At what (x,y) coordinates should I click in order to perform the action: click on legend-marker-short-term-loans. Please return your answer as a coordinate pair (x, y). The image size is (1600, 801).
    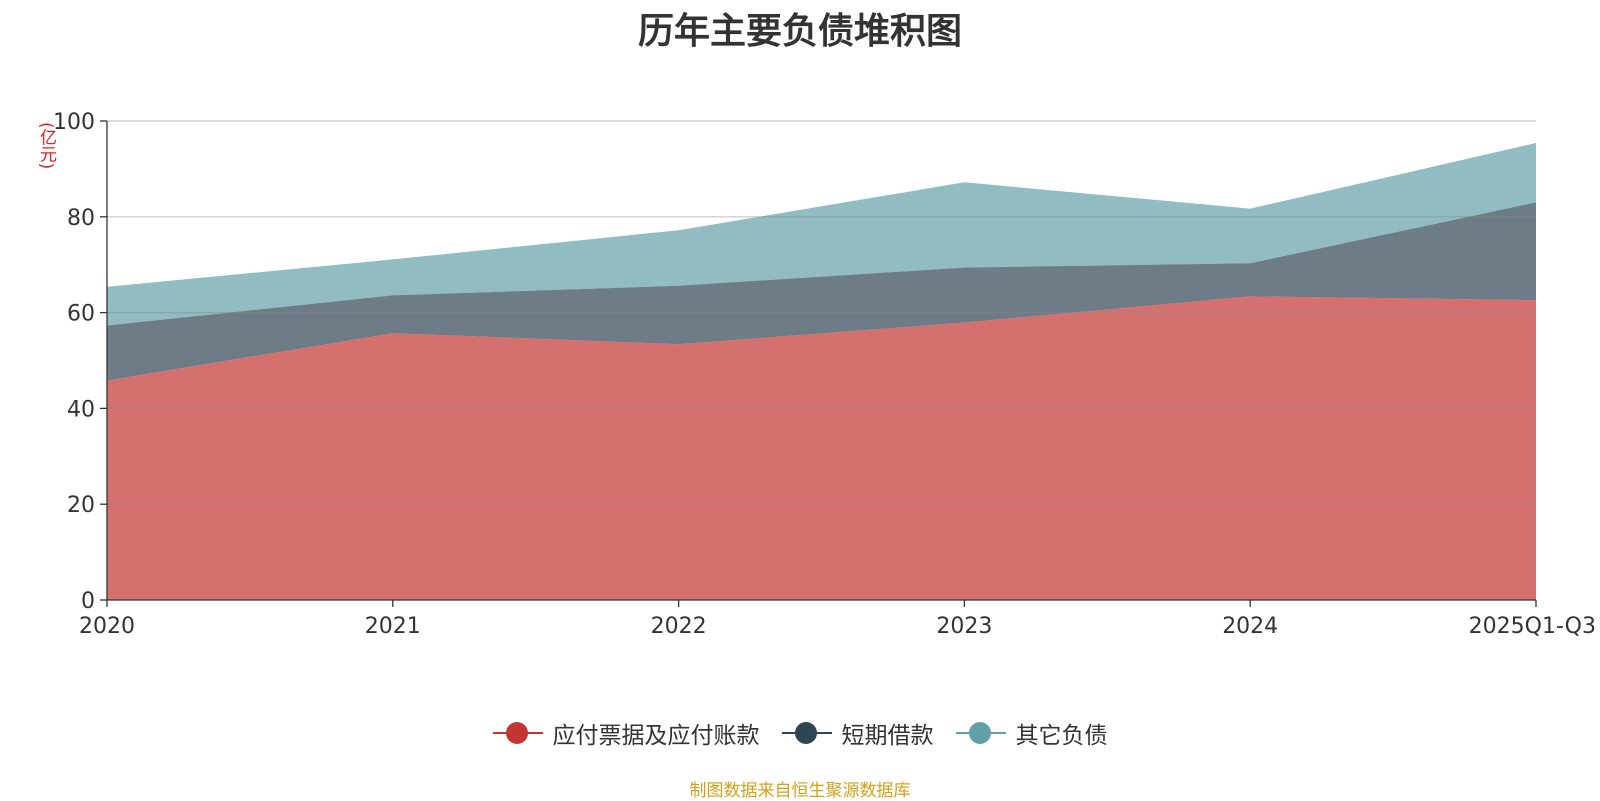
    Looking at the image, I should click on (806, 733).